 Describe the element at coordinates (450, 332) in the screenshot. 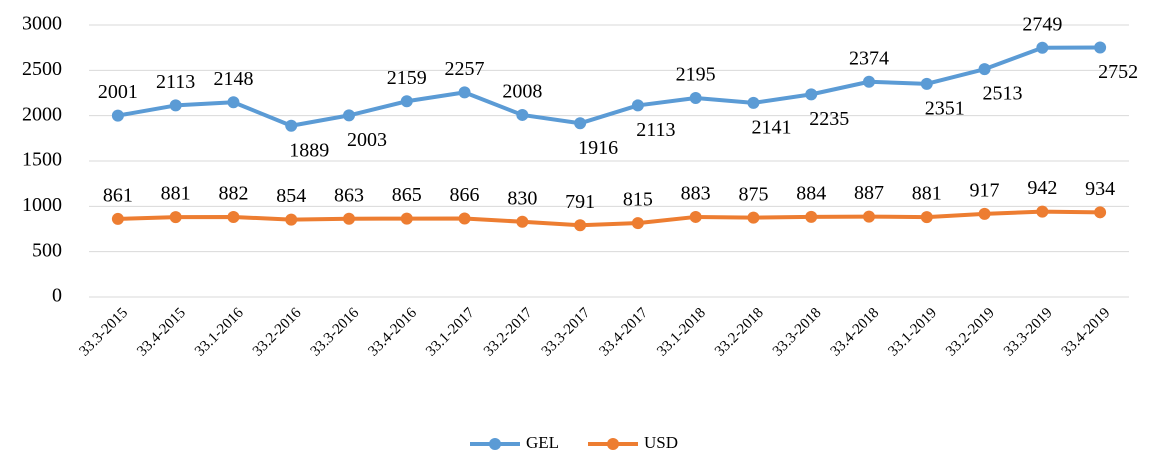

I see `x-tick-label: 33.1-2017` at that location.